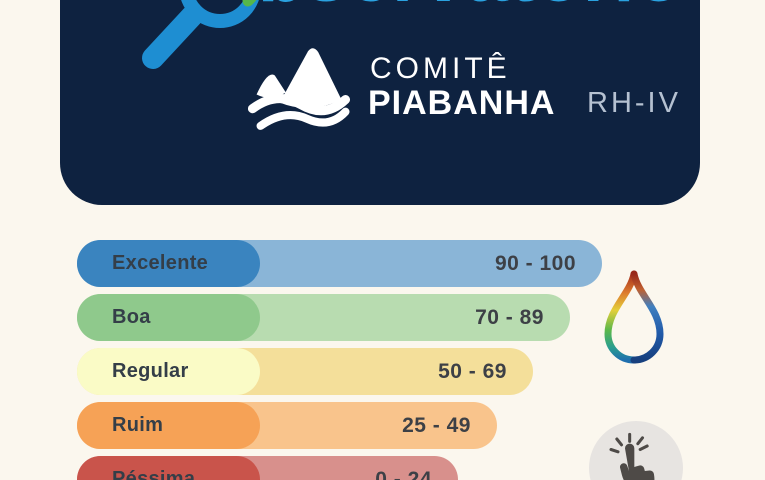 This screenshot has width=765, height=480. Describe the element at coordinates (509, 317) in the screenshot. I see `scale-range: 70 - 89` at that location.